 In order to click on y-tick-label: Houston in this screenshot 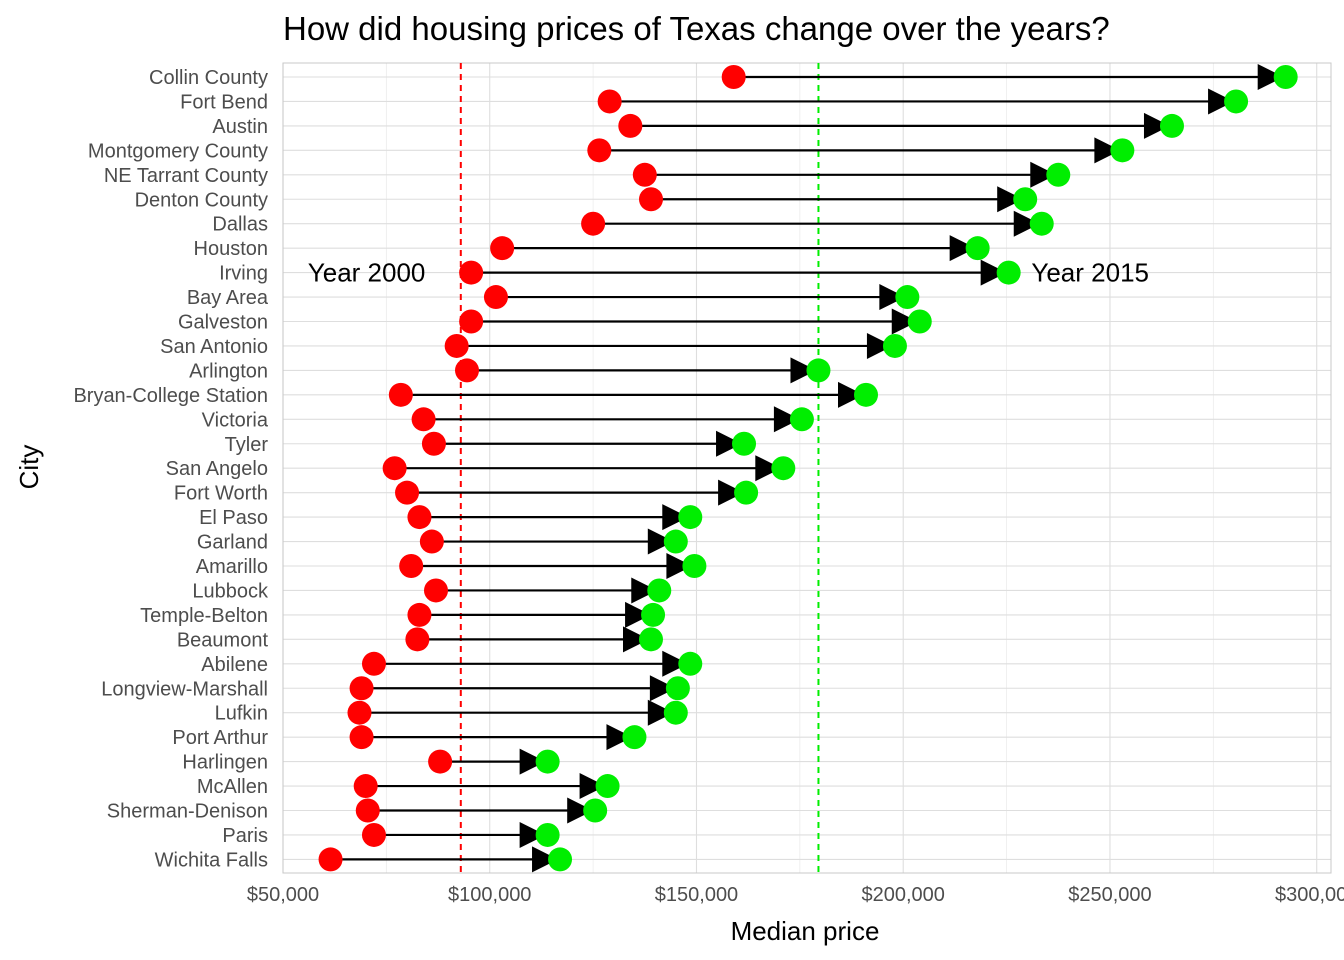, I will do `click(231, 249)`.